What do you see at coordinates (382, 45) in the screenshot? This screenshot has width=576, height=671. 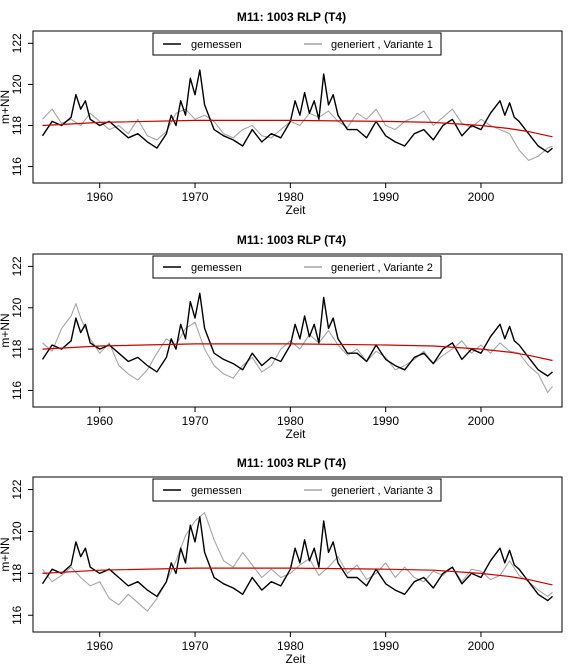 I see `legend-label-generiert: generiert , Variante 1` at bounding box center [382, 45].